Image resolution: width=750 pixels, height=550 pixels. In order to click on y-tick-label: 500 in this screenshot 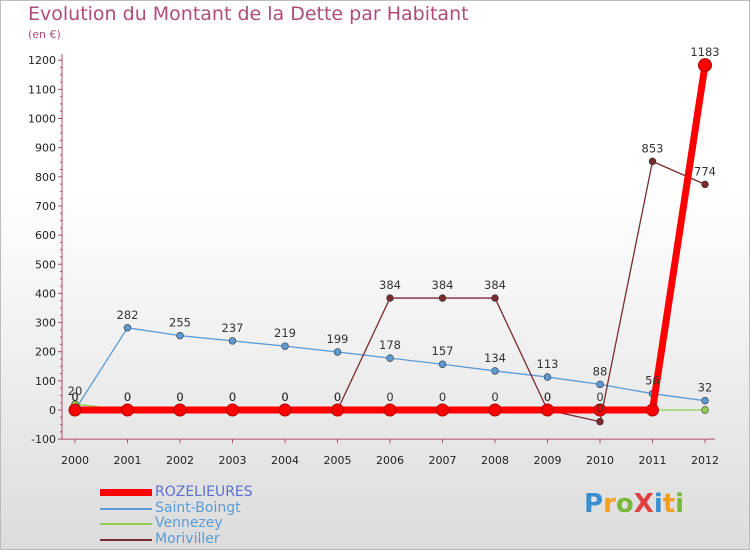, I will do `click(45, 264)`.